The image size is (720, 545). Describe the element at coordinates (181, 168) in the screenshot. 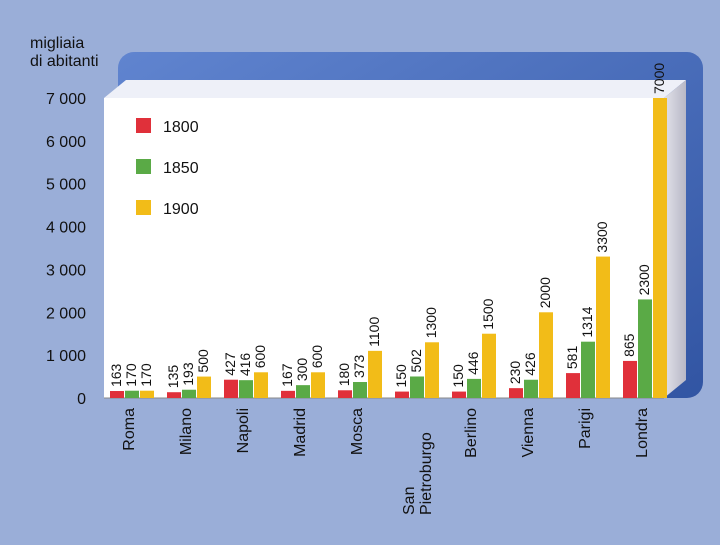

I see `legend-label-1850: 1850` at that location.